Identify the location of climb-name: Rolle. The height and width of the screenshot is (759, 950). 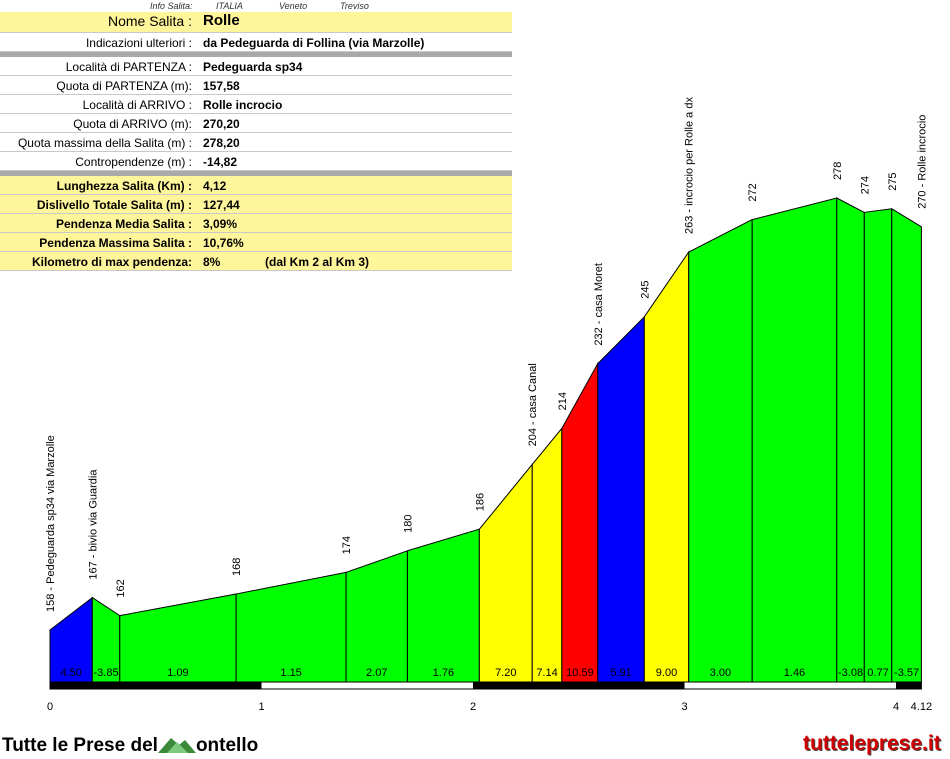
(221, 20).